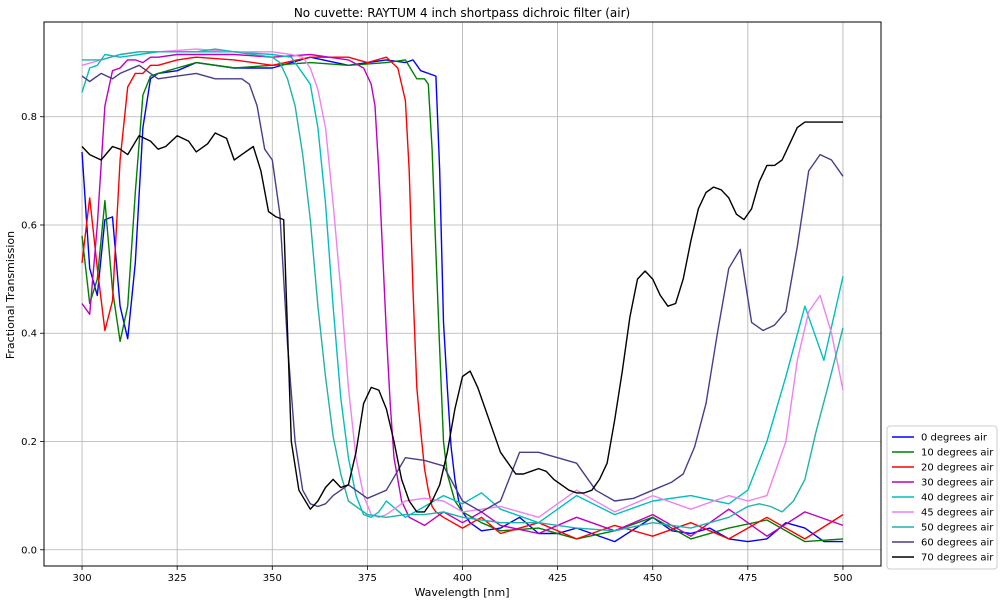  Describe the element at coordinates (957, 453) in the screenshot. I see `legend-label: 10 degrees air` at that location.